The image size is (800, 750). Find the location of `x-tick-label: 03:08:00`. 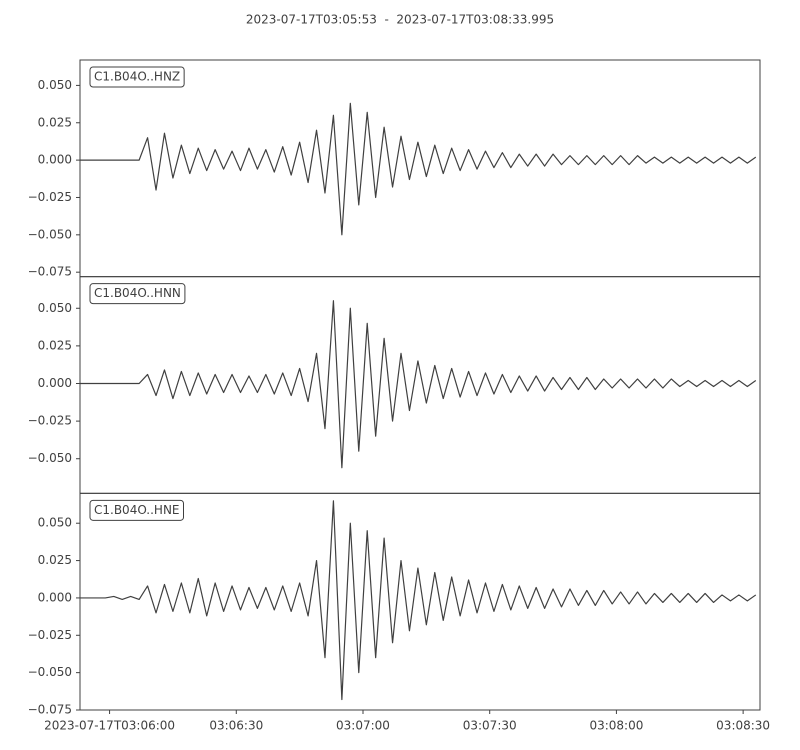

x-tick-label: 03:08:00 is located at coordinates (616, 726).